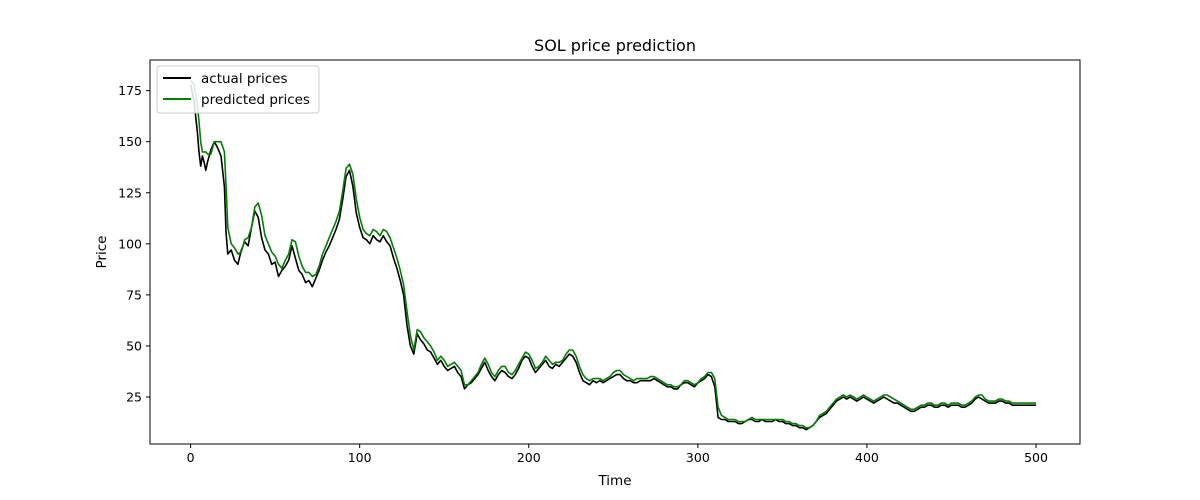  Describe the element at coordinates (529, 457) in the screenshot. I see `x-tick-label: 200` at that location.